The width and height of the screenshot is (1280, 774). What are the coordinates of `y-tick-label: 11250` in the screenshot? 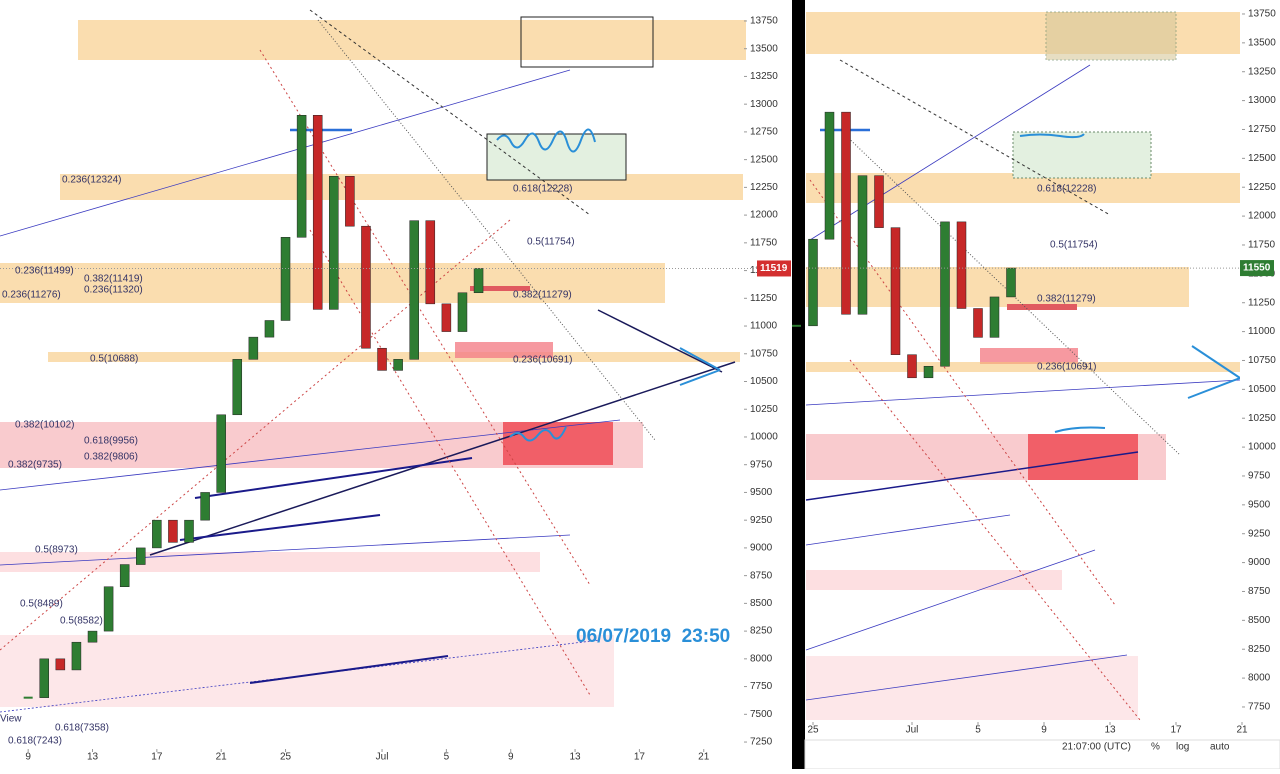 It's located at (764, 298).